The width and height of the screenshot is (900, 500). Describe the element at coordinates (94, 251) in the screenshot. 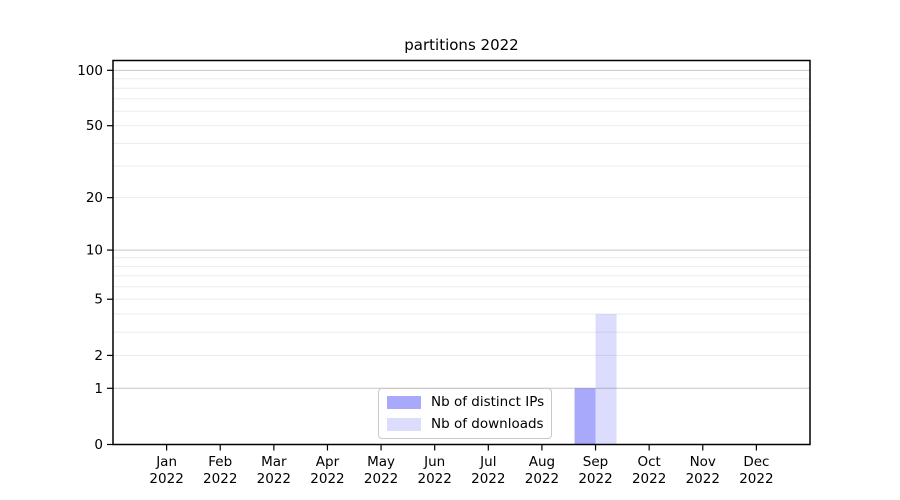

I see `y-tick-label: 10` at that location.